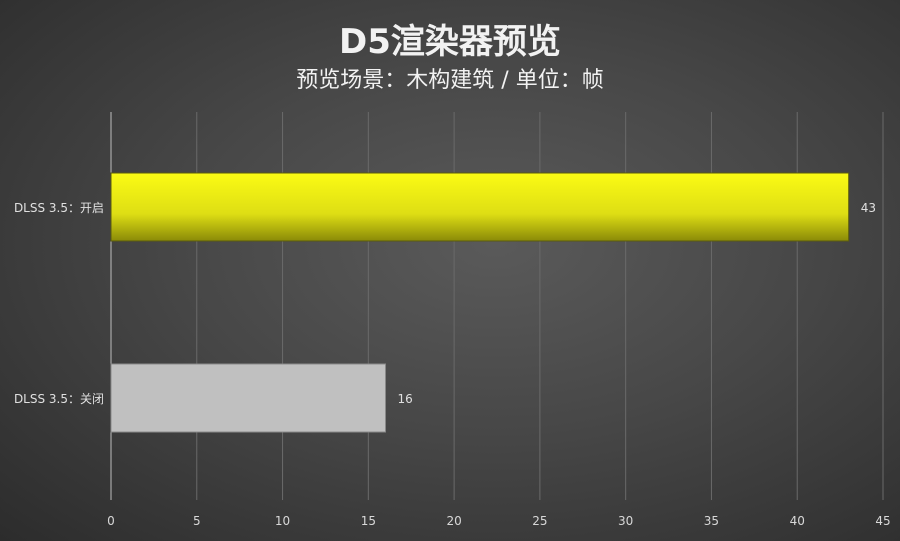 Image resolution: width=900 pixels, height=541 pixels. Describe the element at coordinates (404, 399) in the screenshot. I see `data-label: 16` at that location.